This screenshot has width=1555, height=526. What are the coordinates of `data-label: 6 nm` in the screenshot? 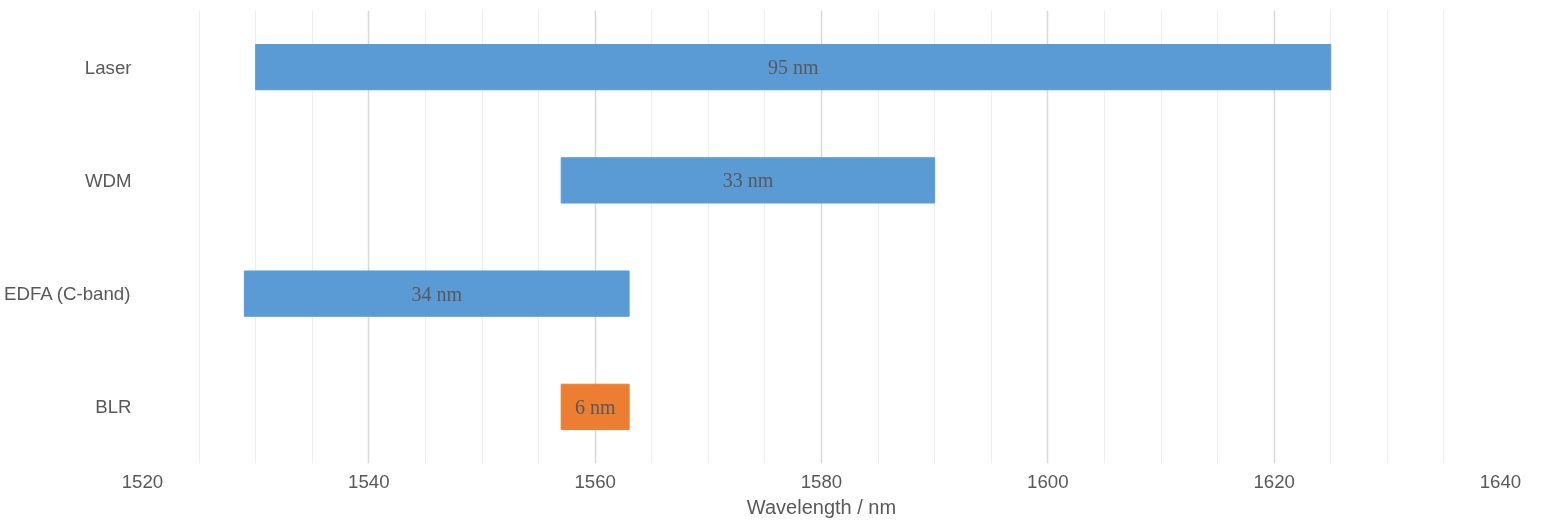 It's located at (595, 406).